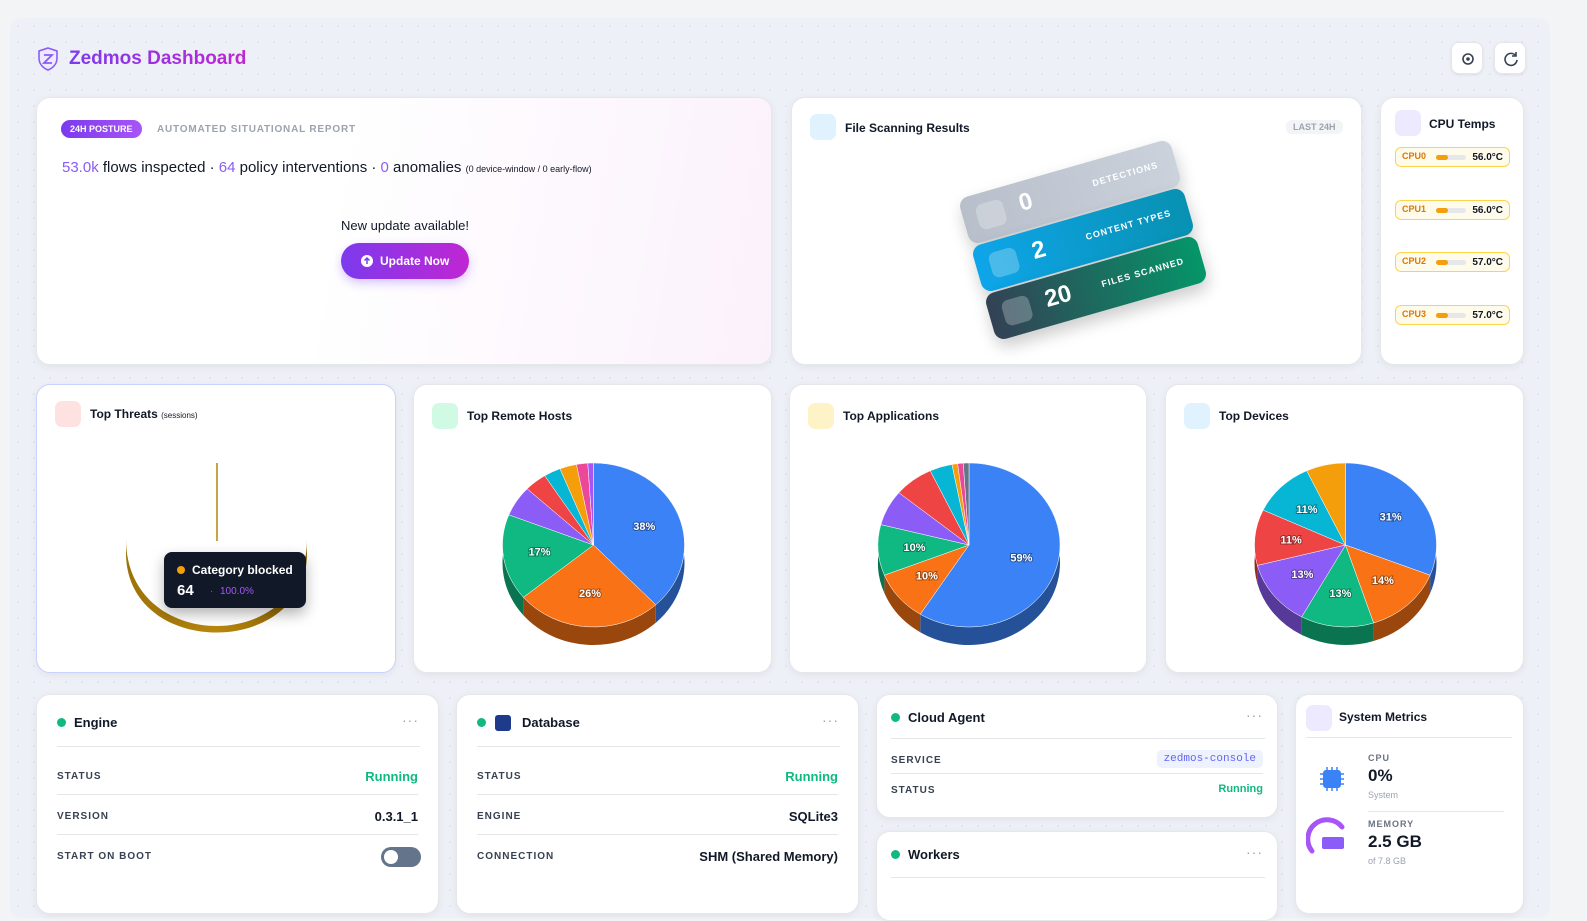  What do you see at coordinates (401, 857) in the screenshot?
I see `boot-toggle` at bounding box center [401, 857].